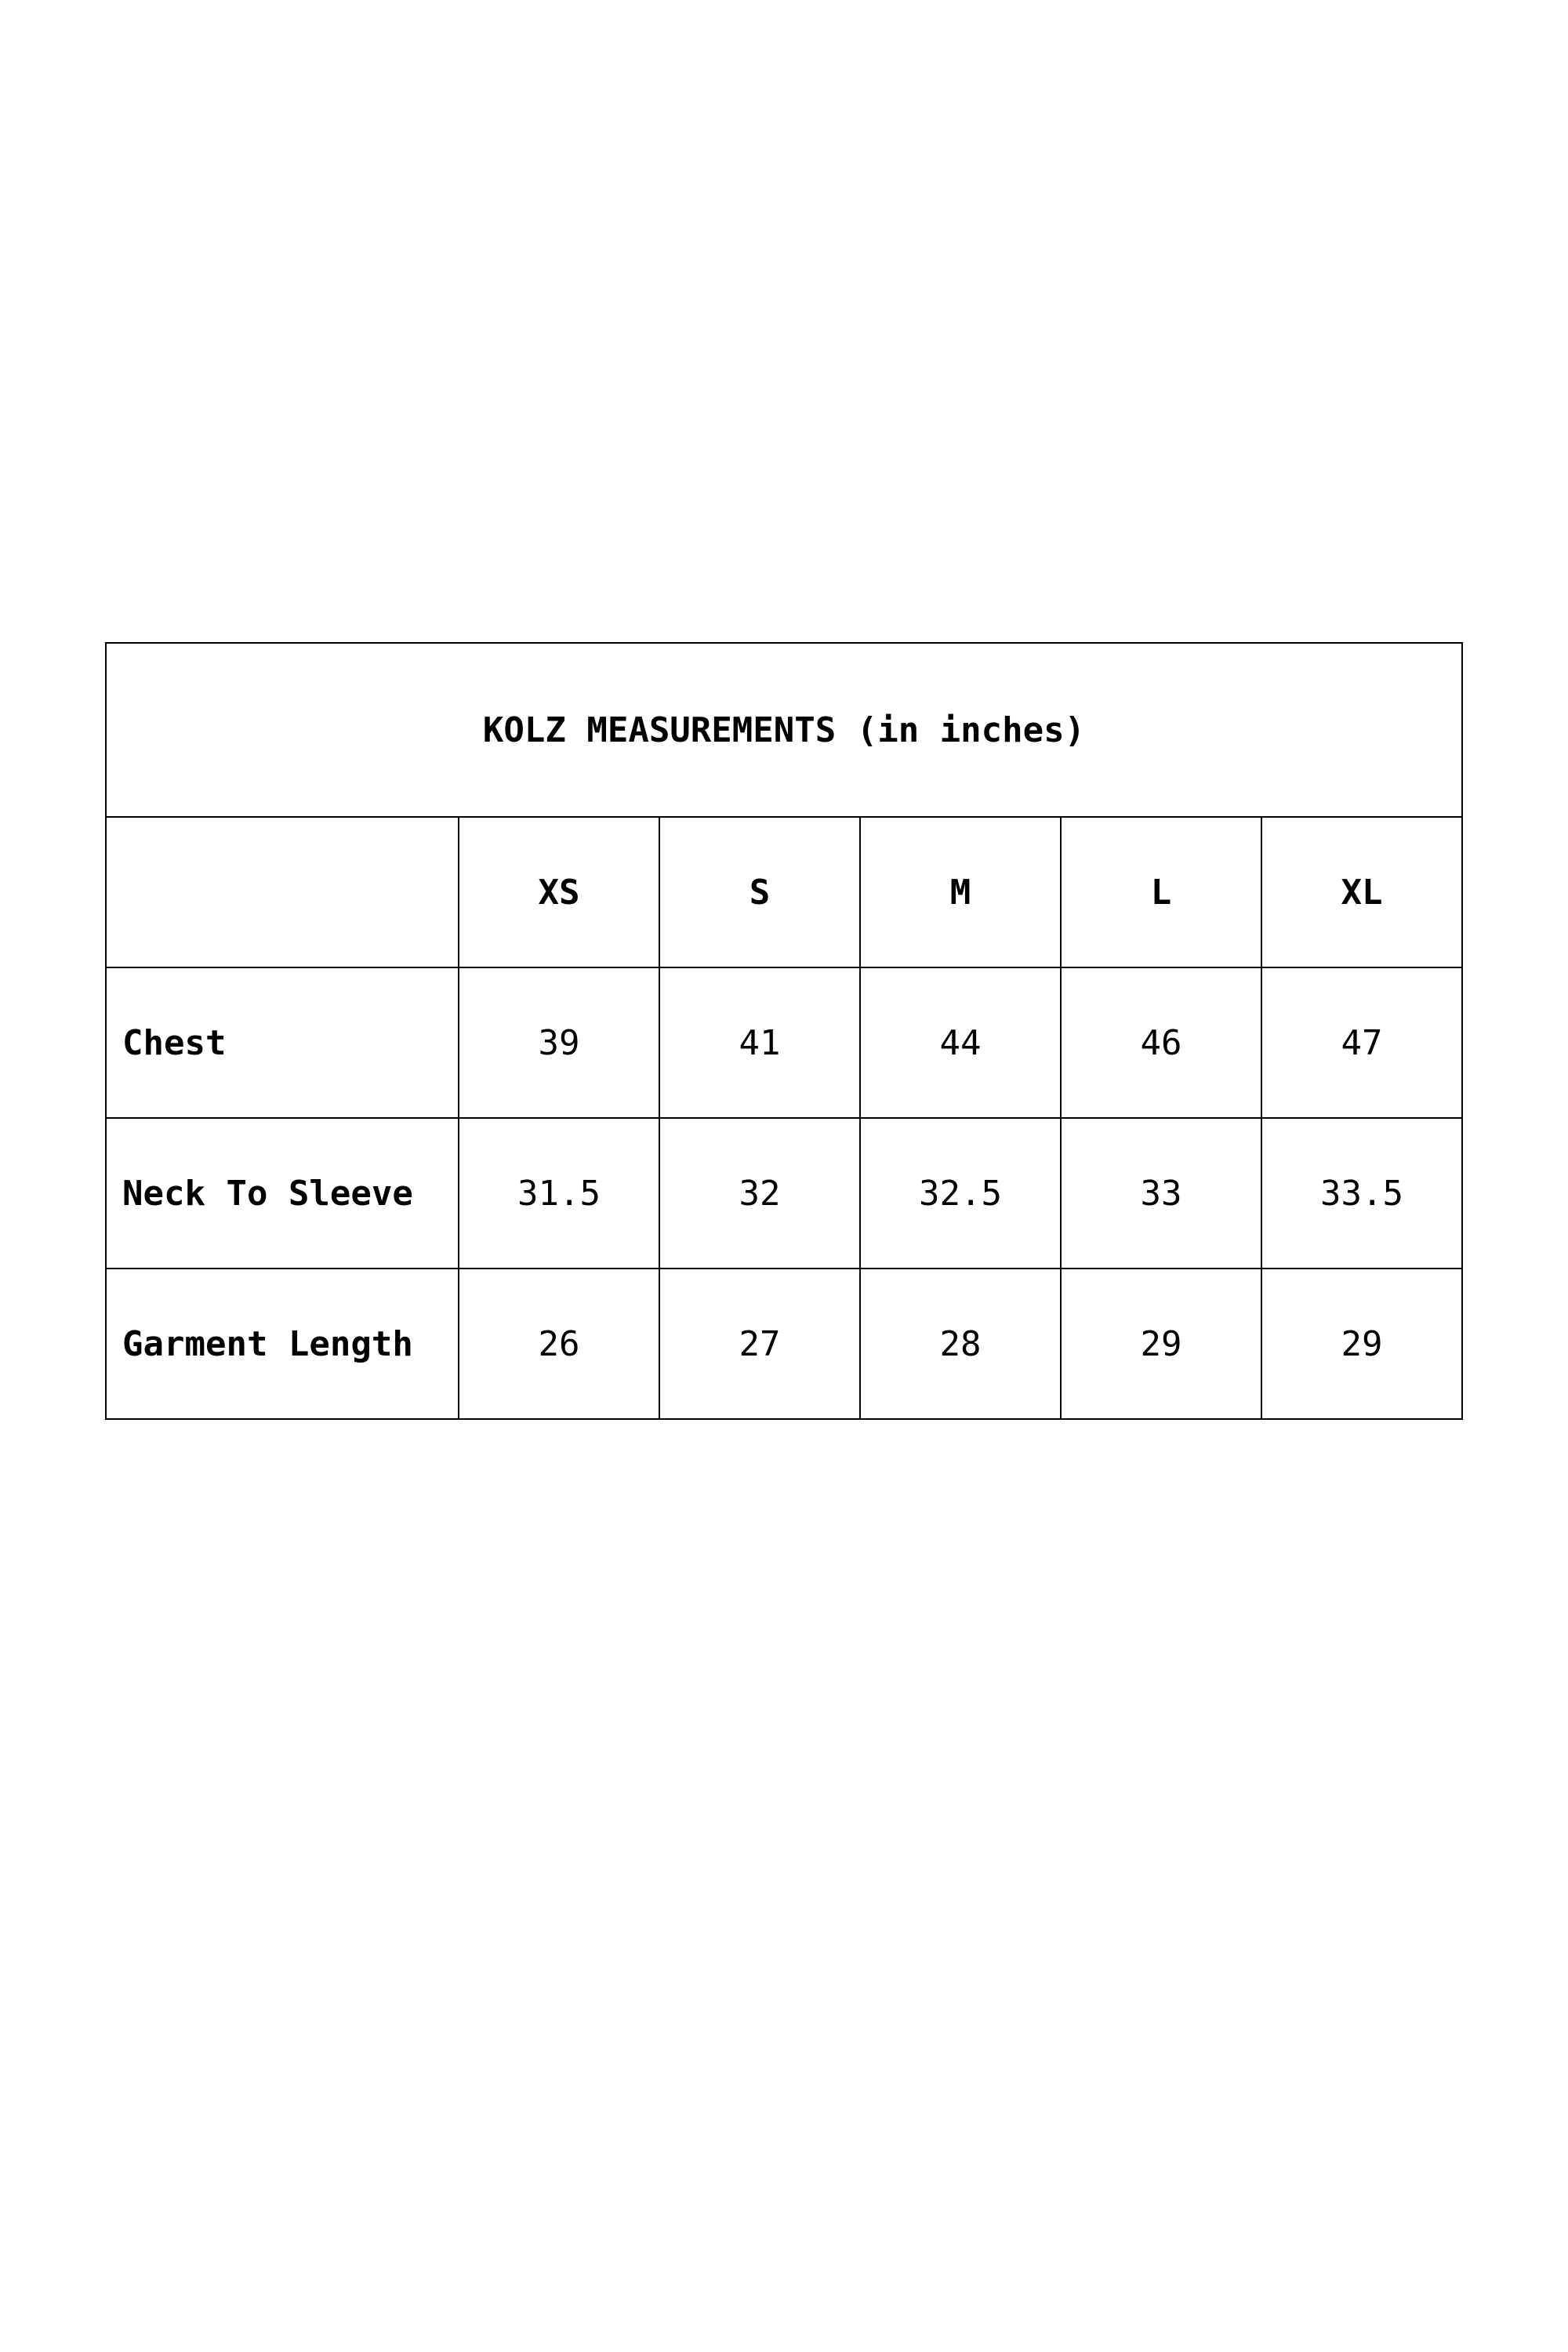 The height and width of the screenshot is (2352, 1568). What do you see at coordinates (282, 892) in the screenshot?
I see `empty-corner-cell` at bounding box center [282, 892].